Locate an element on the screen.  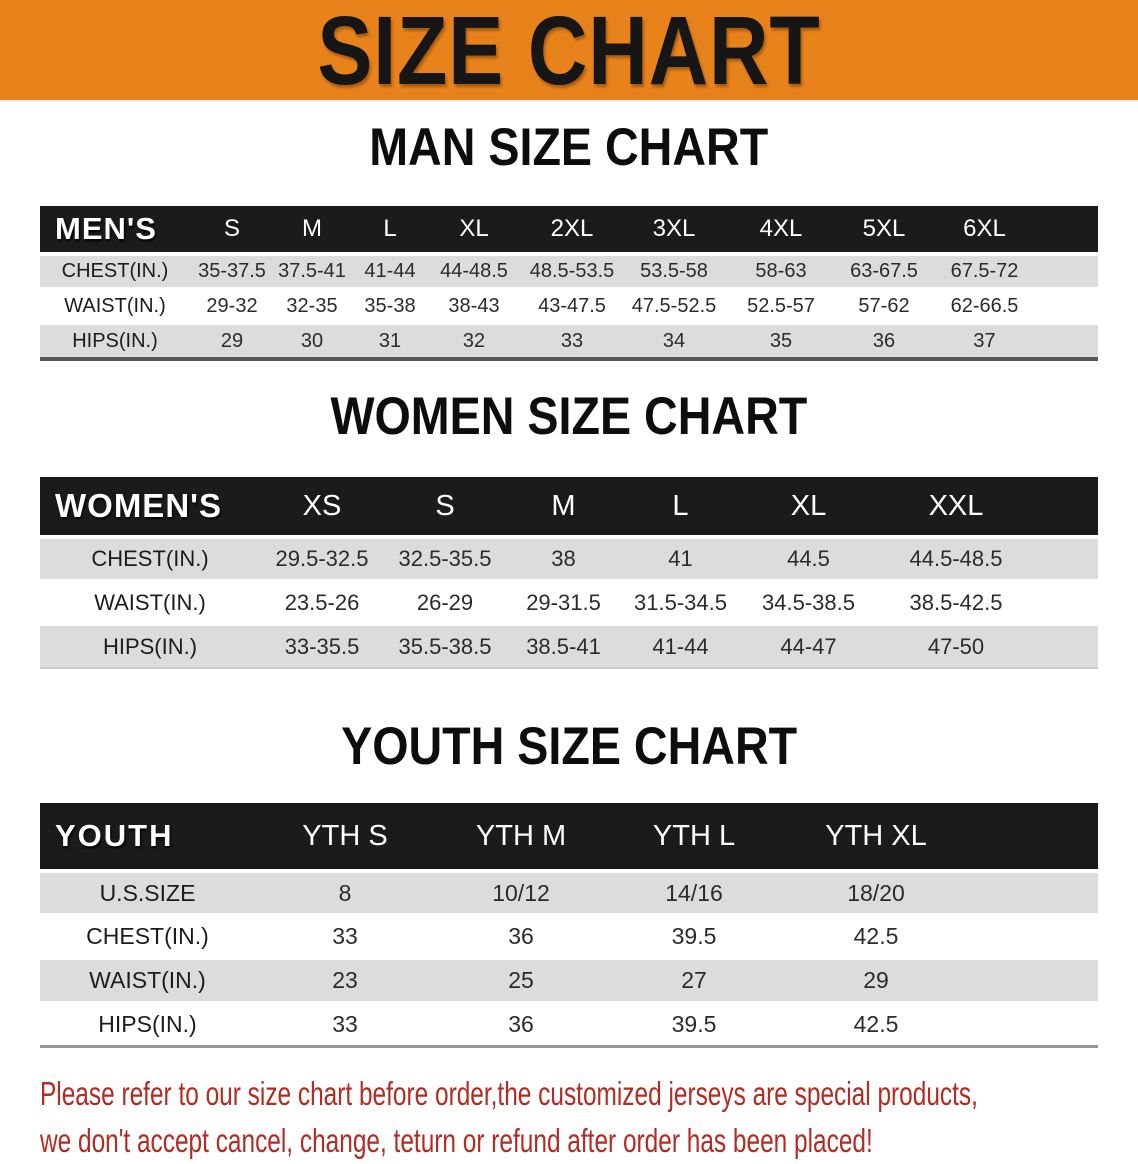
size-value-cell: 25 is located at coordinates (521, 979).